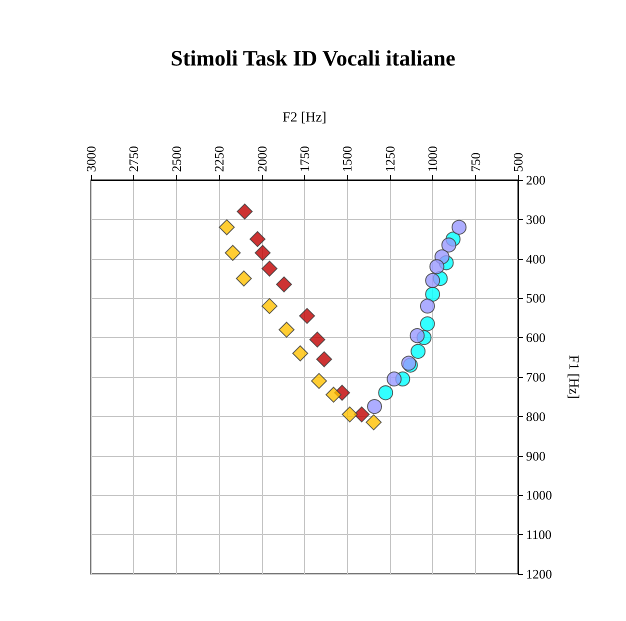 The image size is (626, 621). What do you see at coordinates (536, 377) in the screenshot?
I see `y-tick-label: 700` at bounding box center [536, 377].